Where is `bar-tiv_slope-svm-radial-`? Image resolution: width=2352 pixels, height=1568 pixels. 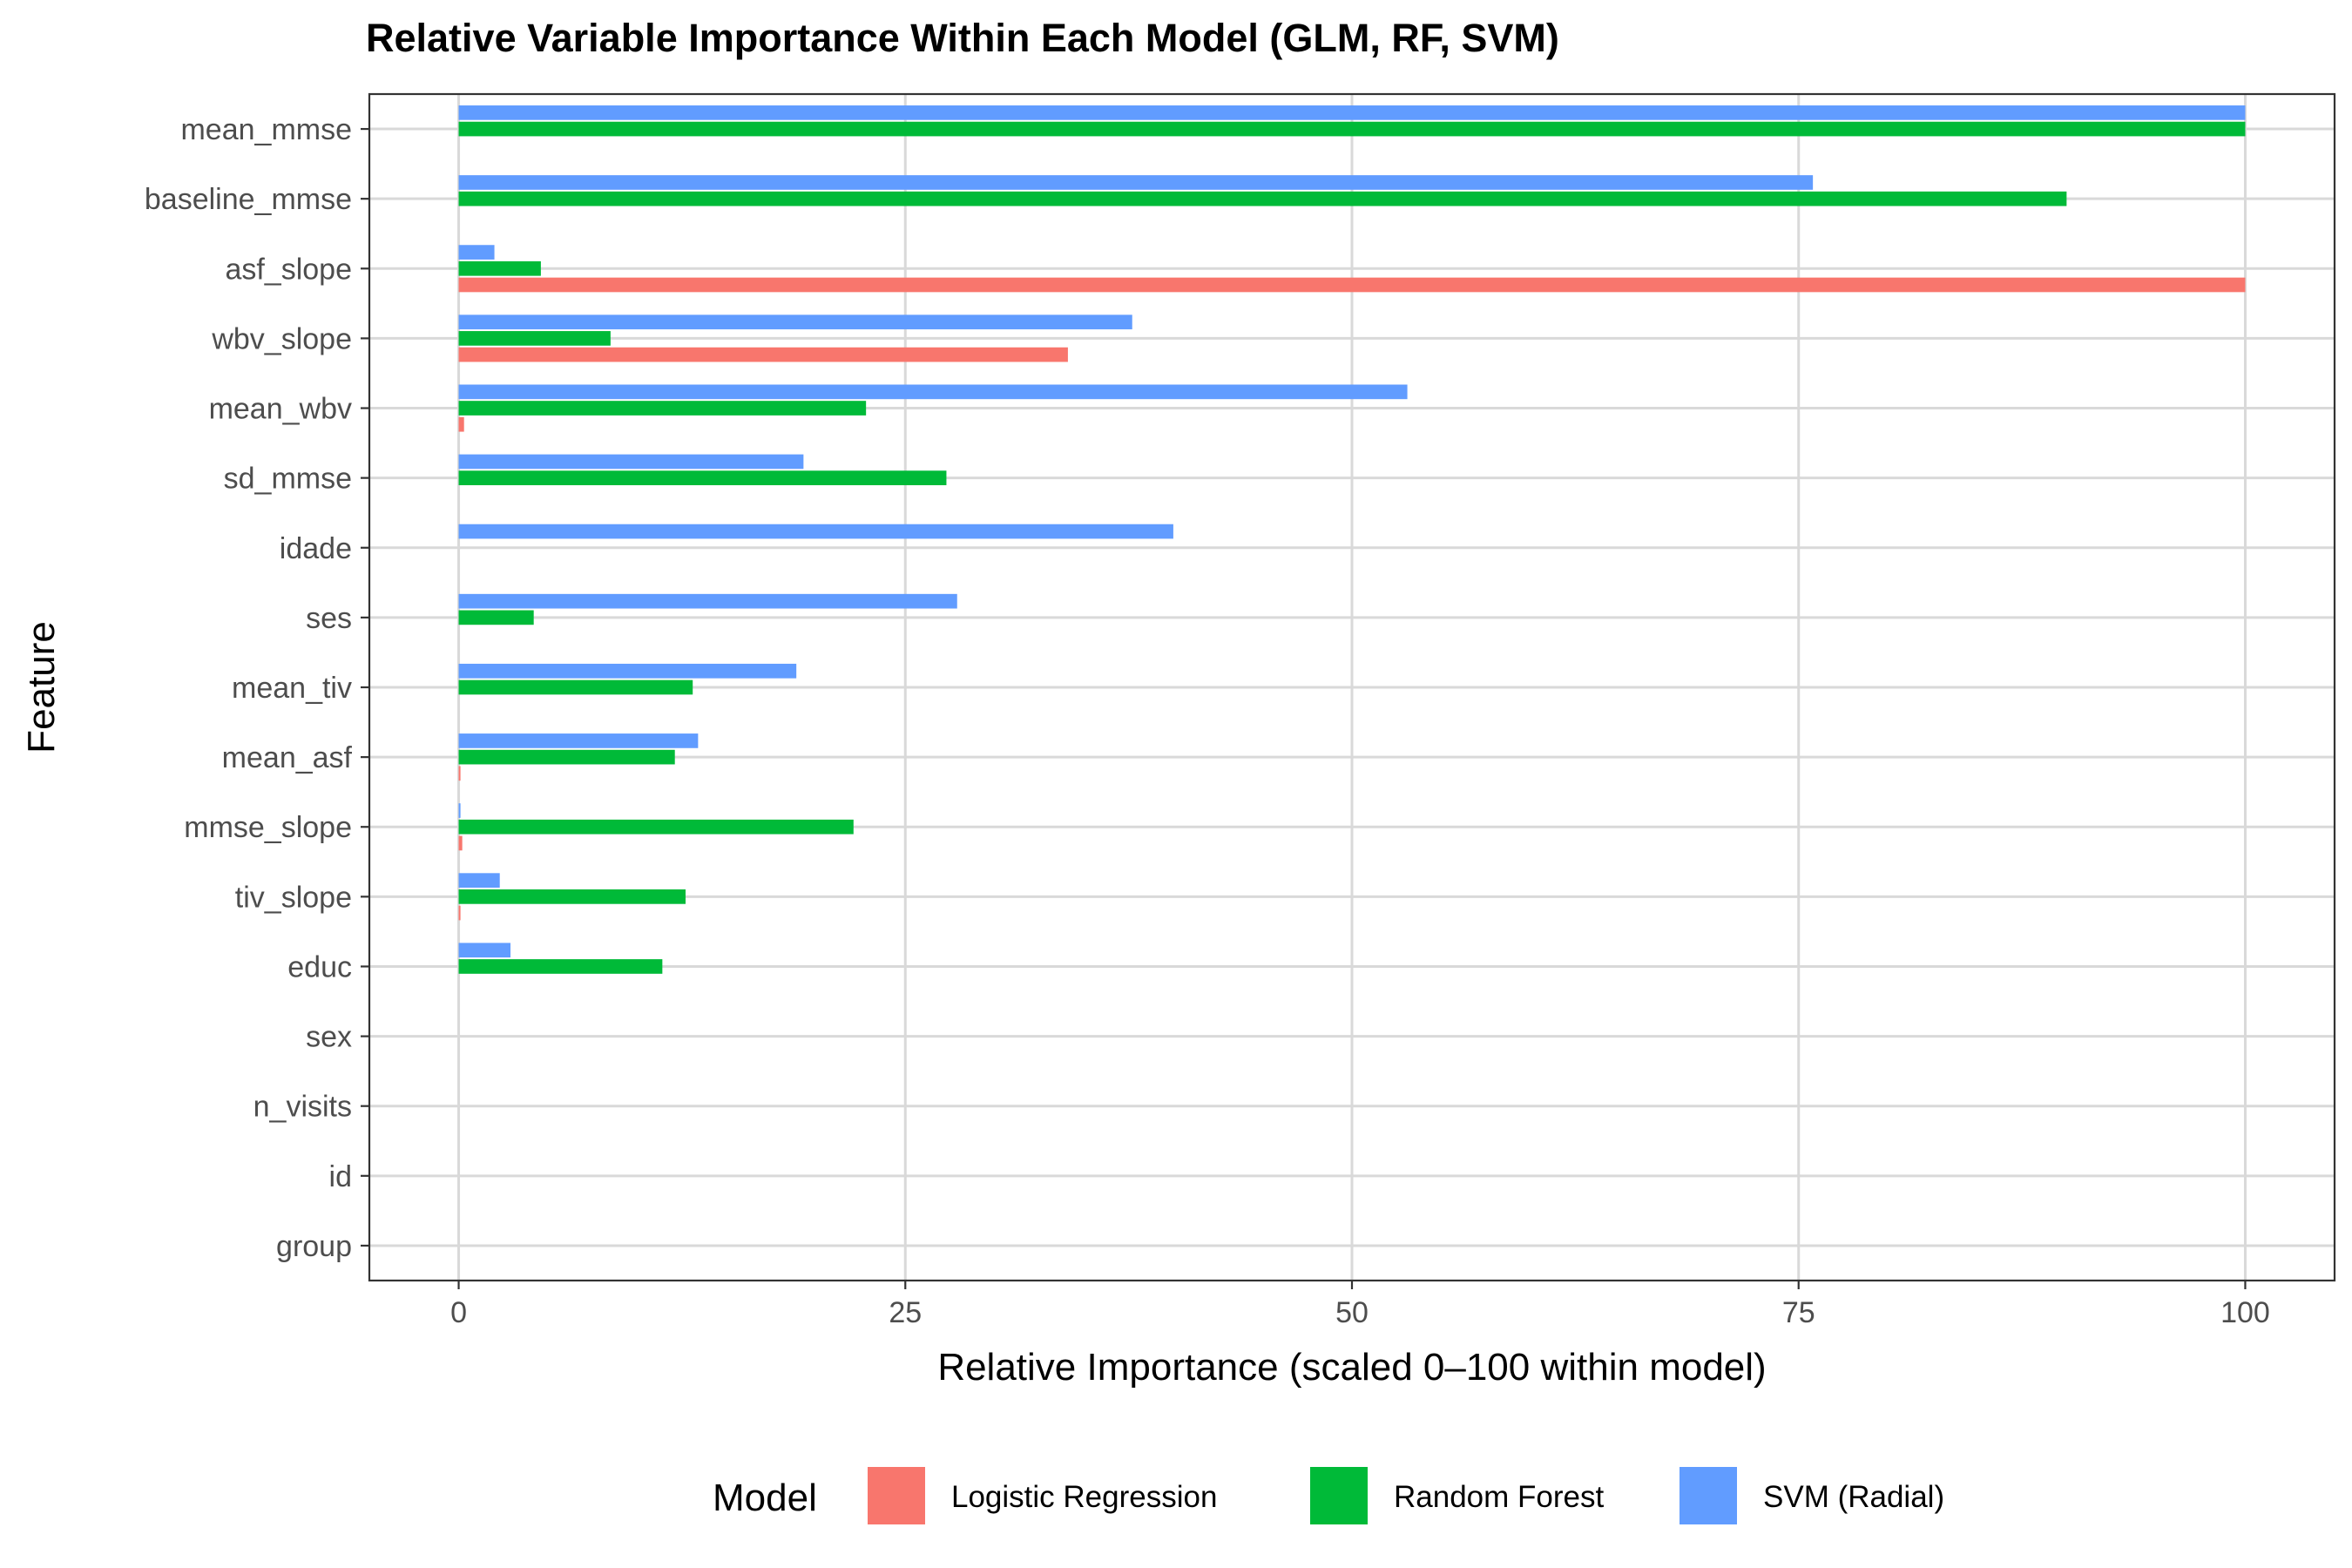 bar-tiv_slope-svm-radial- is located at coordinates (479, 881).